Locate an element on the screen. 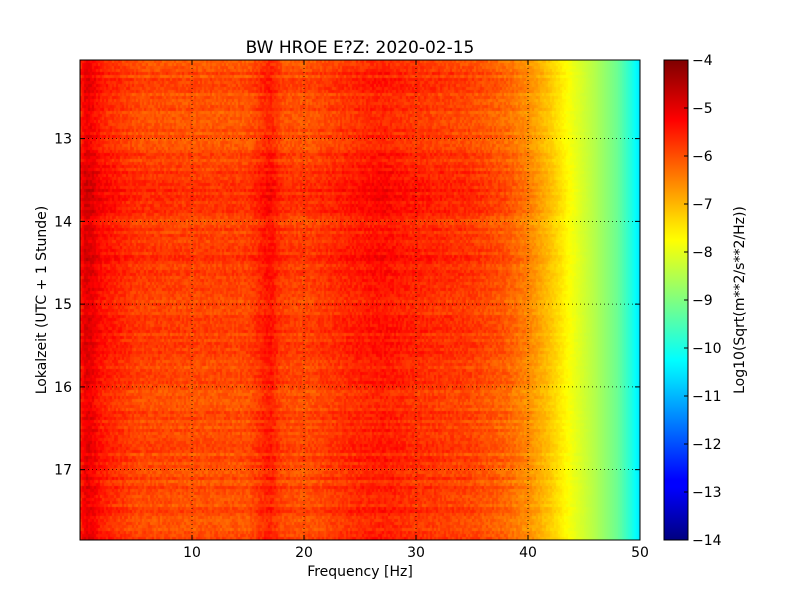  colorbar-tick-label: −4 is located at coordinates (702, 61).